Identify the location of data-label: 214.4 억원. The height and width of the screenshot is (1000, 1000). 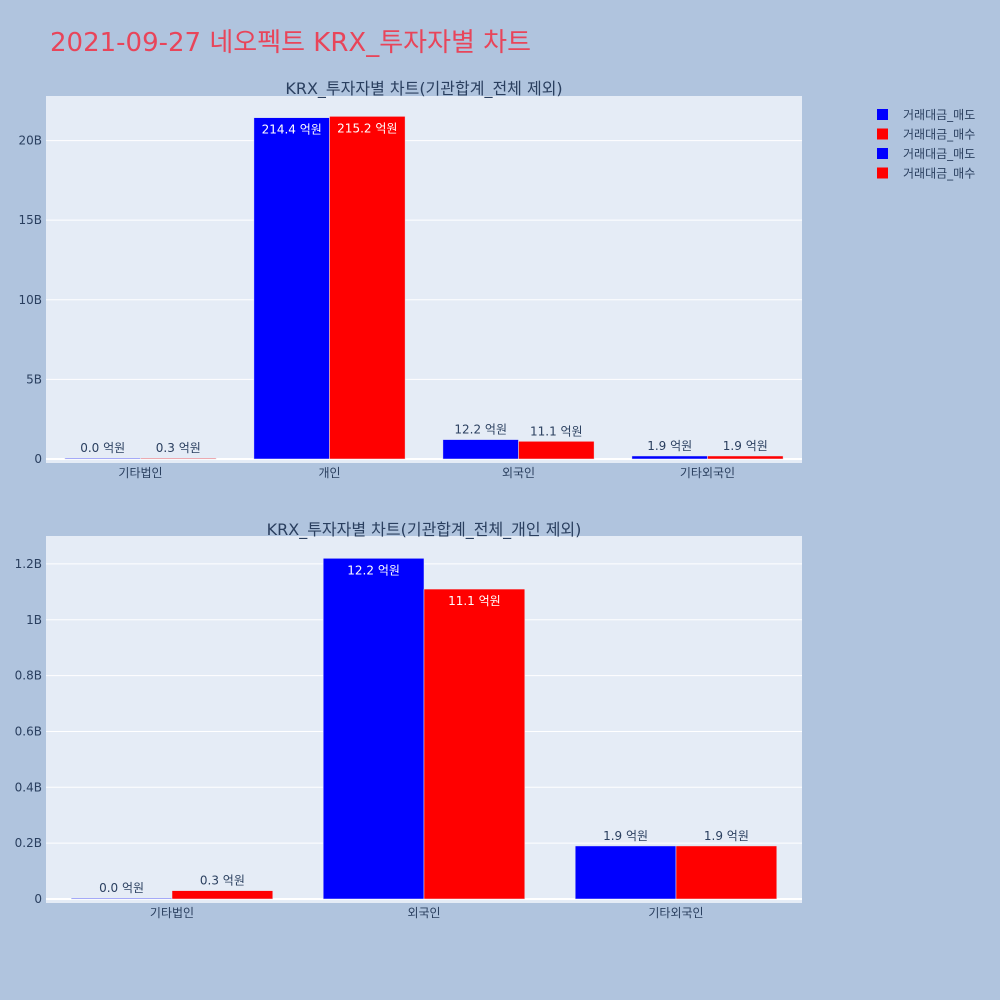
(292, 130).